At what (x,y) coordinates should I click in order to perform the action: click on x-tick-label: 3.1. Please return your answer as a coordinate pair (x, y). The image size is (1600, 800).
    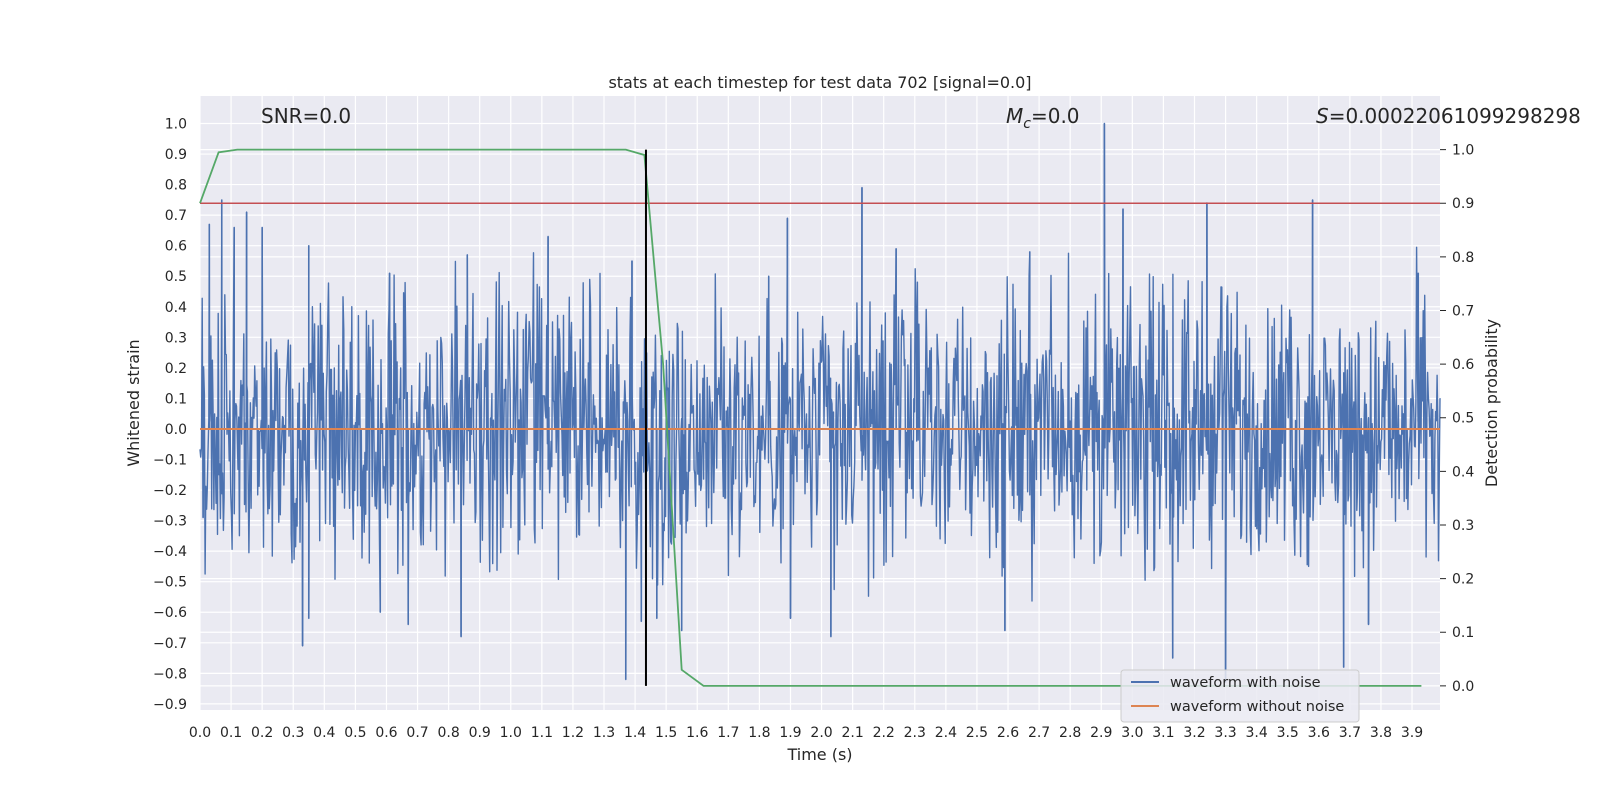
    Looking at the image, I should click on (1163, 733).